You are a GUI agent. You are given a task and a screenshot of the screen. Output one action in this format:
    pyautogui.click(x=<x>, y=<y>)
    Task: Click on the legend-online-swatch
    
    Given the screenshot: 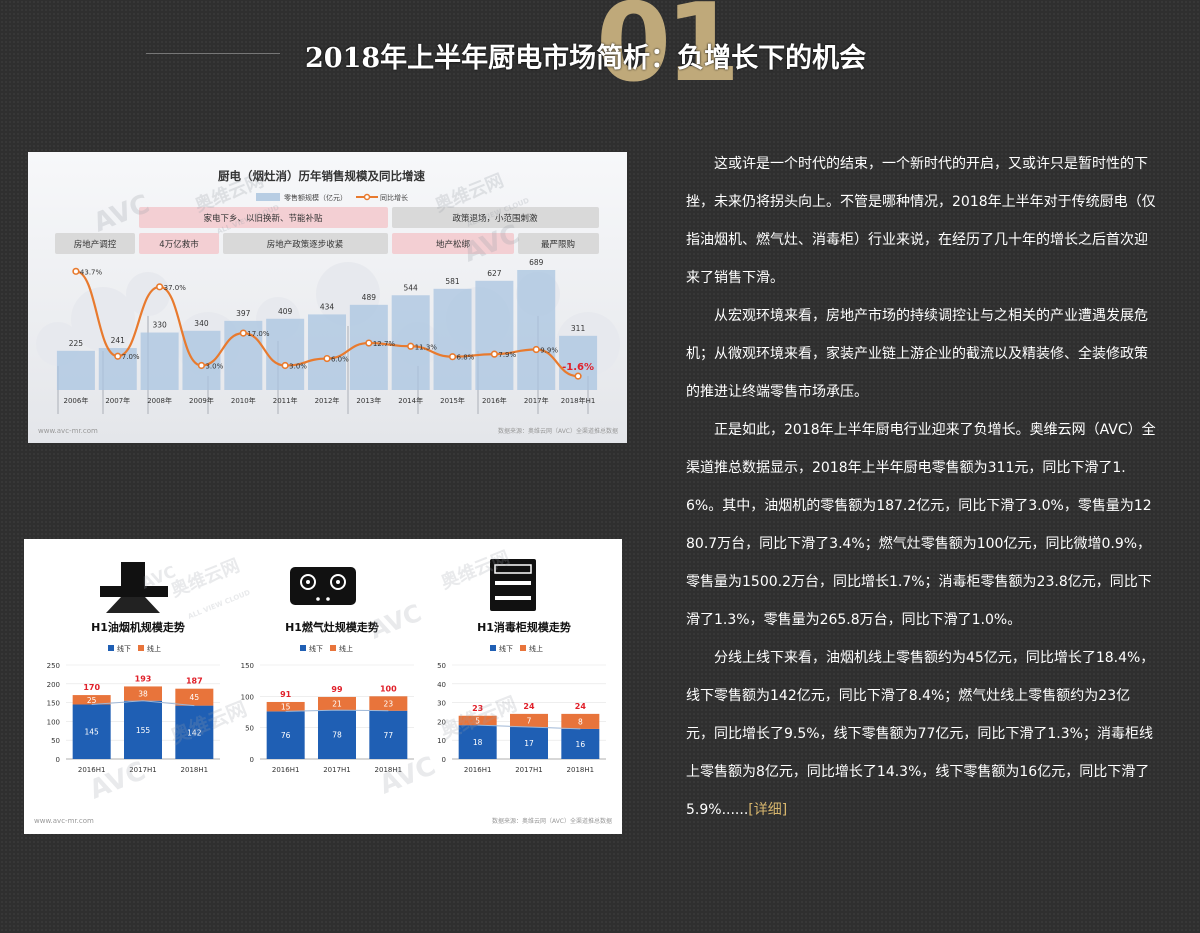 What is the action you would take?
    pyautogui.click(x=333, y=648)
    